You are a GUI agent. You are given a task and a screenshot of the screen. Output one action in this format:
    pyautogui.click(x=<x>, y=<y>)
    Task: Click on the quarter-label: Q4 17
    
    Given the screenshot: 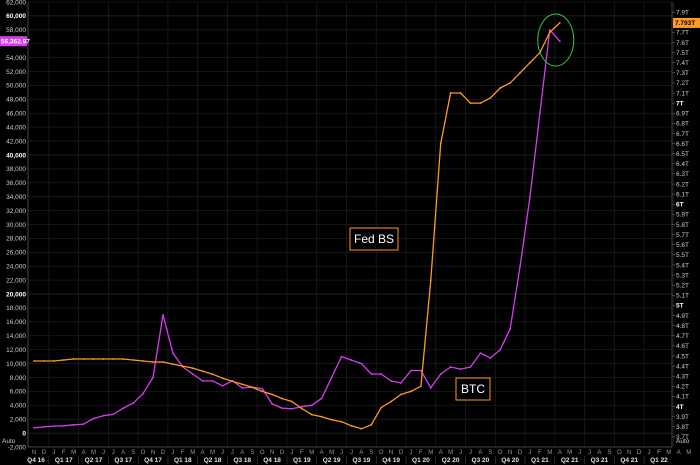 What is the action you would take?
    pyautogui.click(x=153, y=460)
    